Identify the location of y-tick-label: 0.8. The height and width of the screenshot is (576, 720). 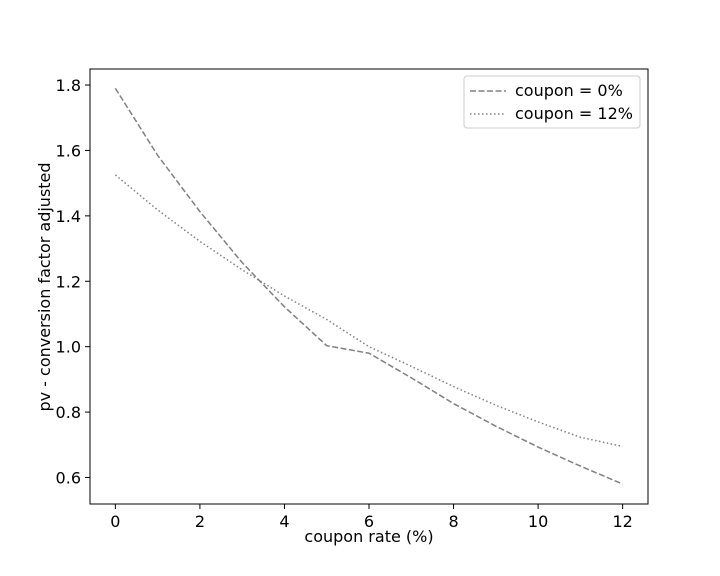
(68, 412).